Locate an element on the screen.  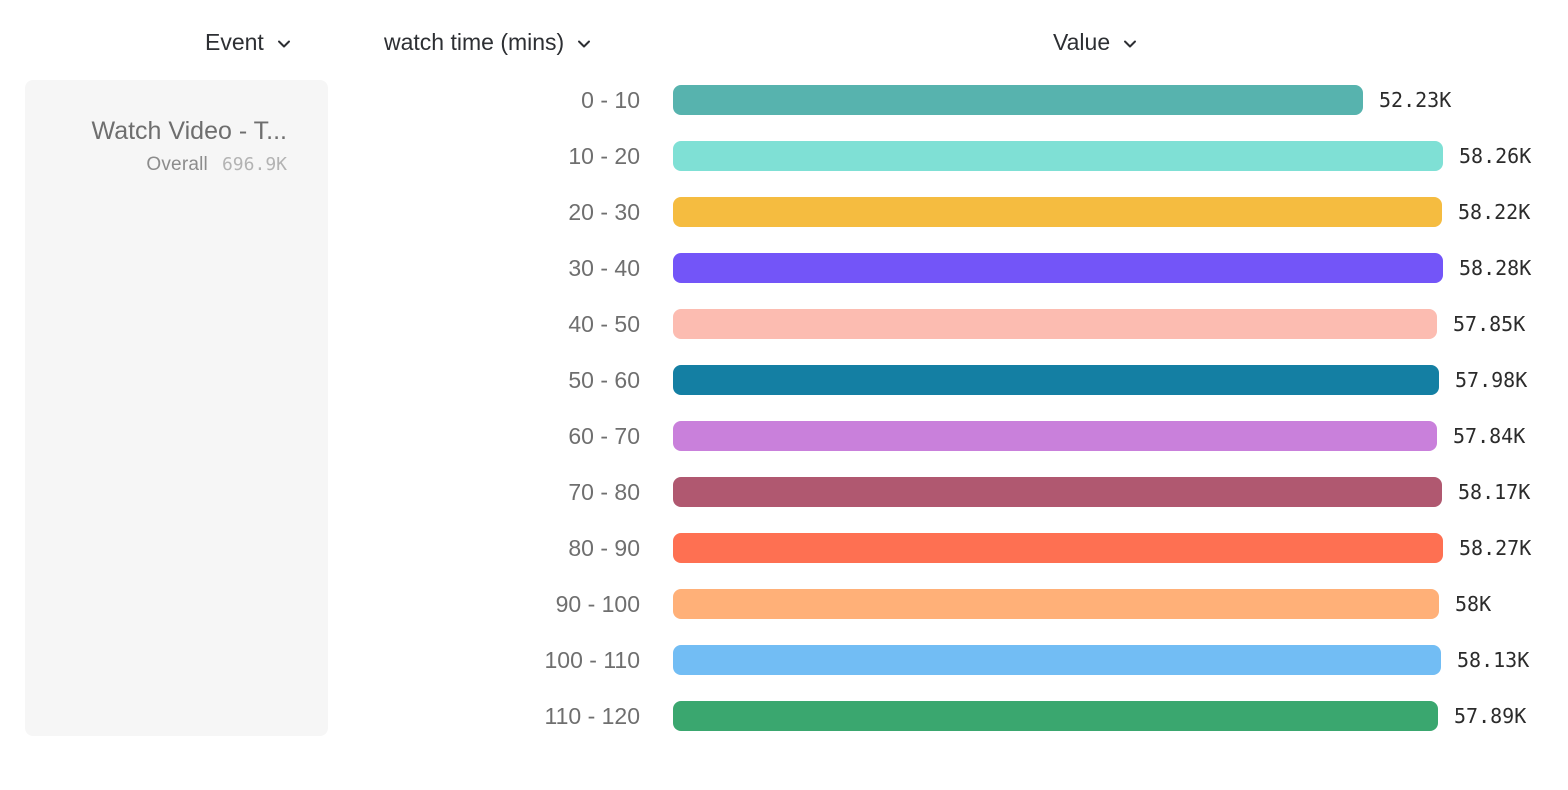
breakdown-column-label: watch time (mins) is located at coordinates (474, 41).